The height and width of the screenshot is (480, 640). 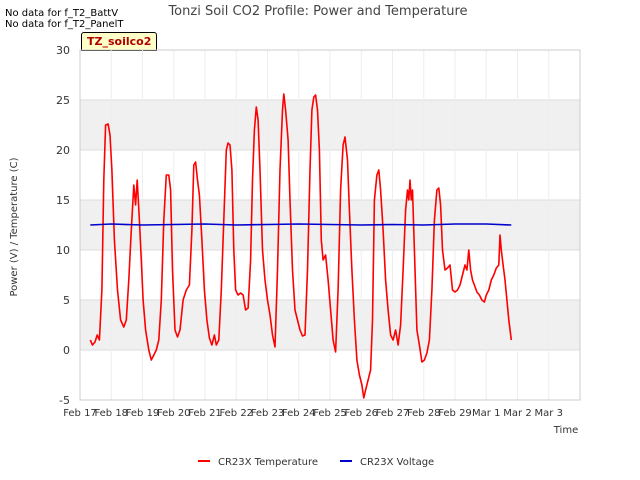 I want to click on legend-label: CR23X Temperature, so click(x=268, y=462).